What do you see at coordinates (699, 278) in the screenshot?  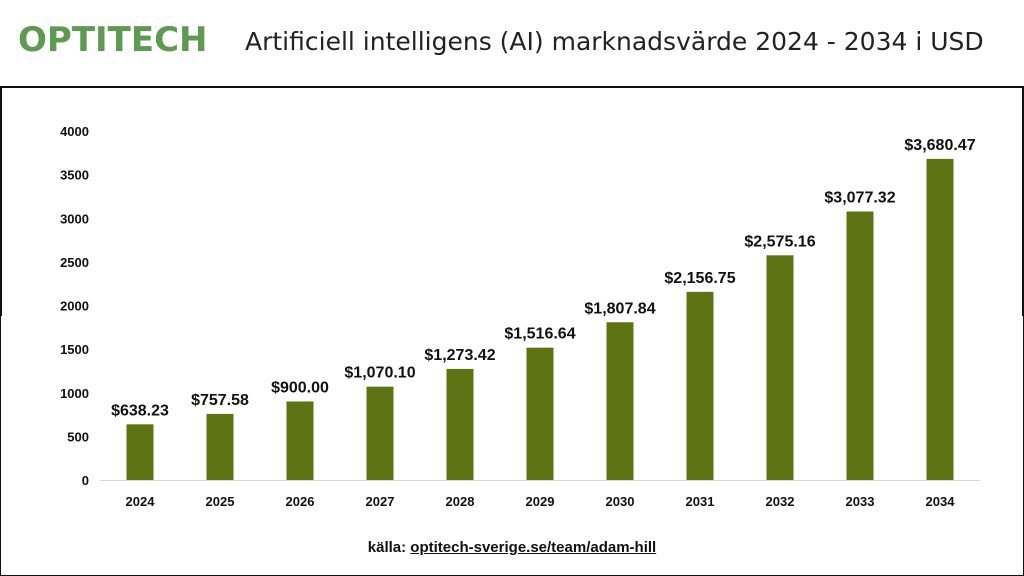 I see `data-label: $2,156.75` at bounding box center [699, 278].